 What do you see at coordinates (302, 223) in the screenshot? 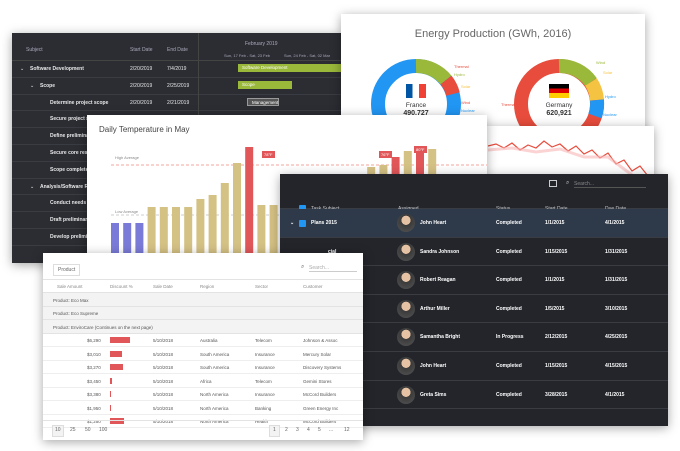
I see `row-checkbox` at bounding box center [302, 223].